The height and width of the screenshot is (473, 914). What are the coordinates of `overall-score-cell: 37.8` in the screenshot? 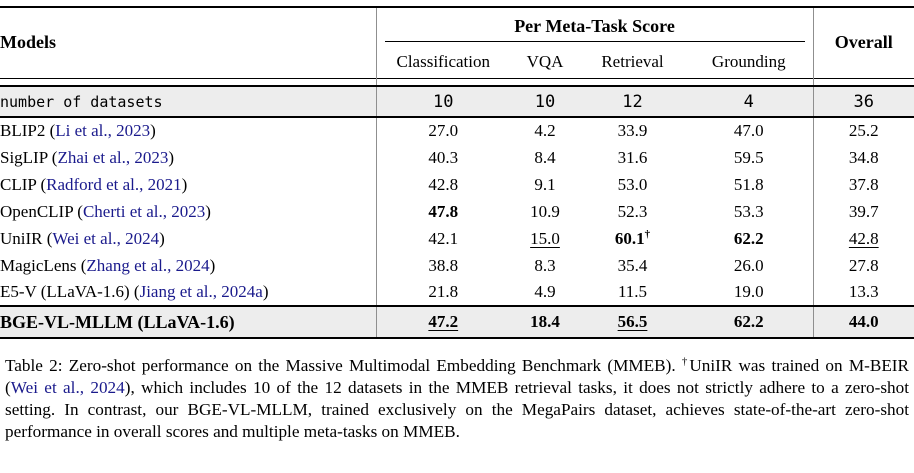 It's located at (863, 184).